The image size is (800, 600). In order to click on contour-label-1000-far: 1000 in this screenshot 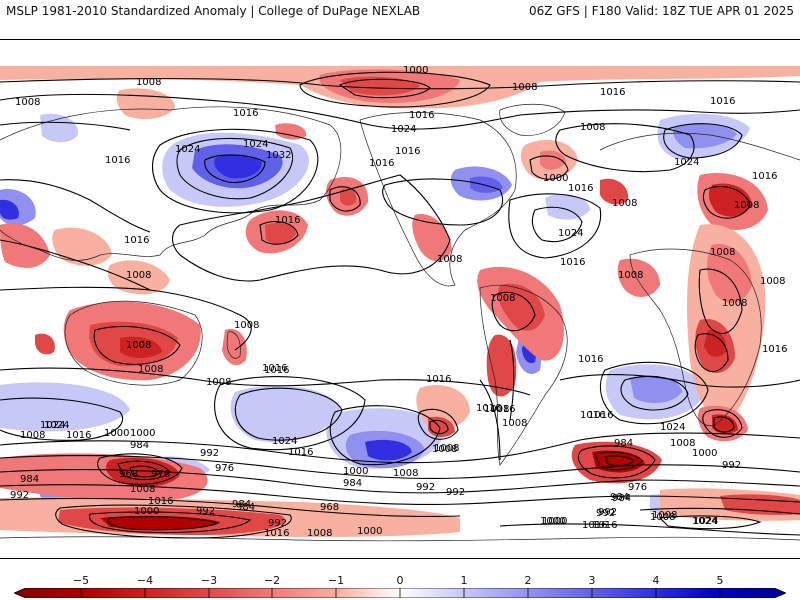, I will do `click(552, 521)`.